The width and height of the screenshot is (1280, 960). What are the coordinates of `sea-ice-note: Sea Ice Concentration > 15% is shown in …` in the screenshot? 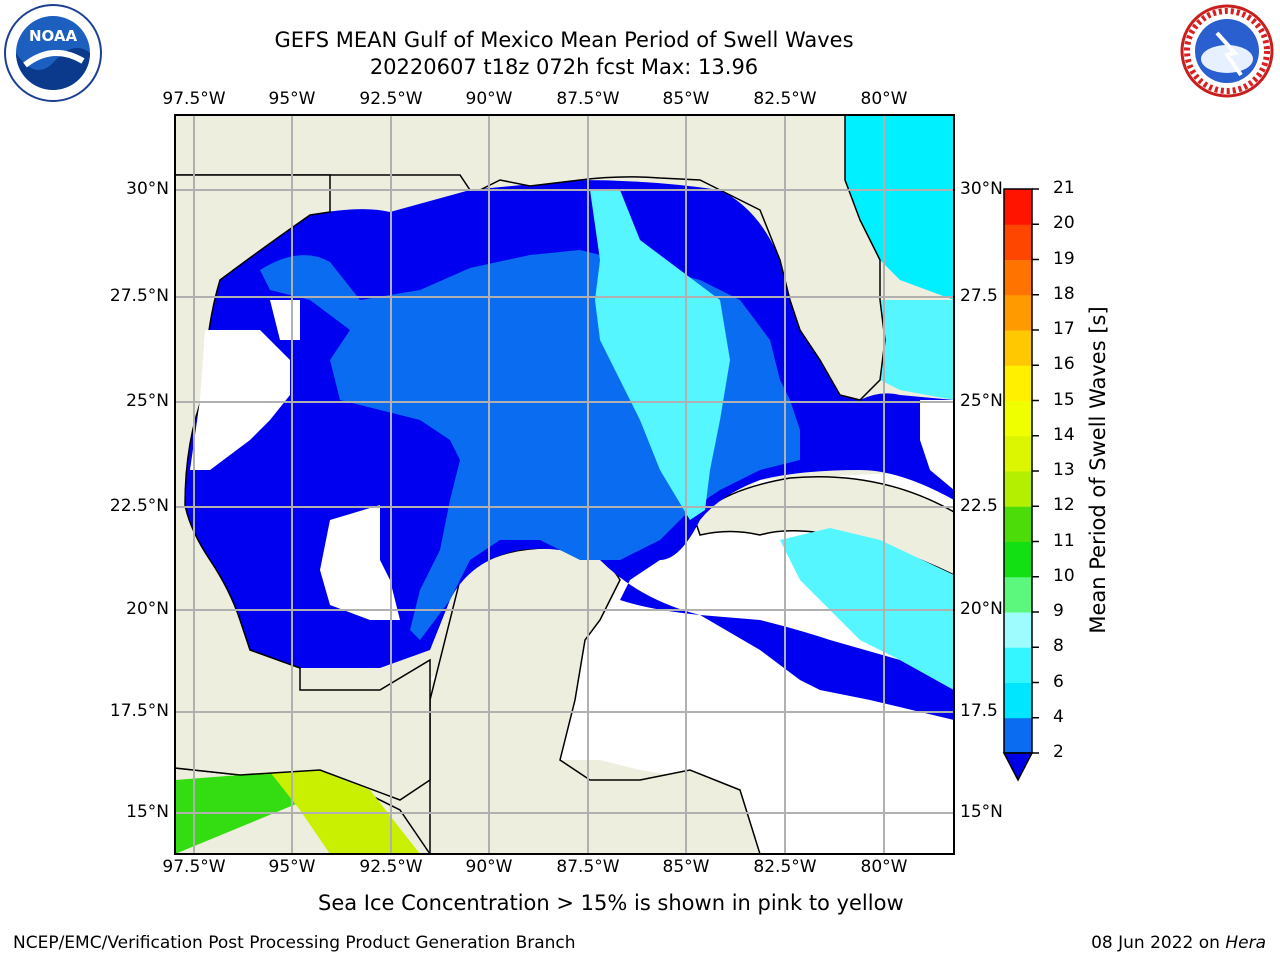 It's located at (611, 903).